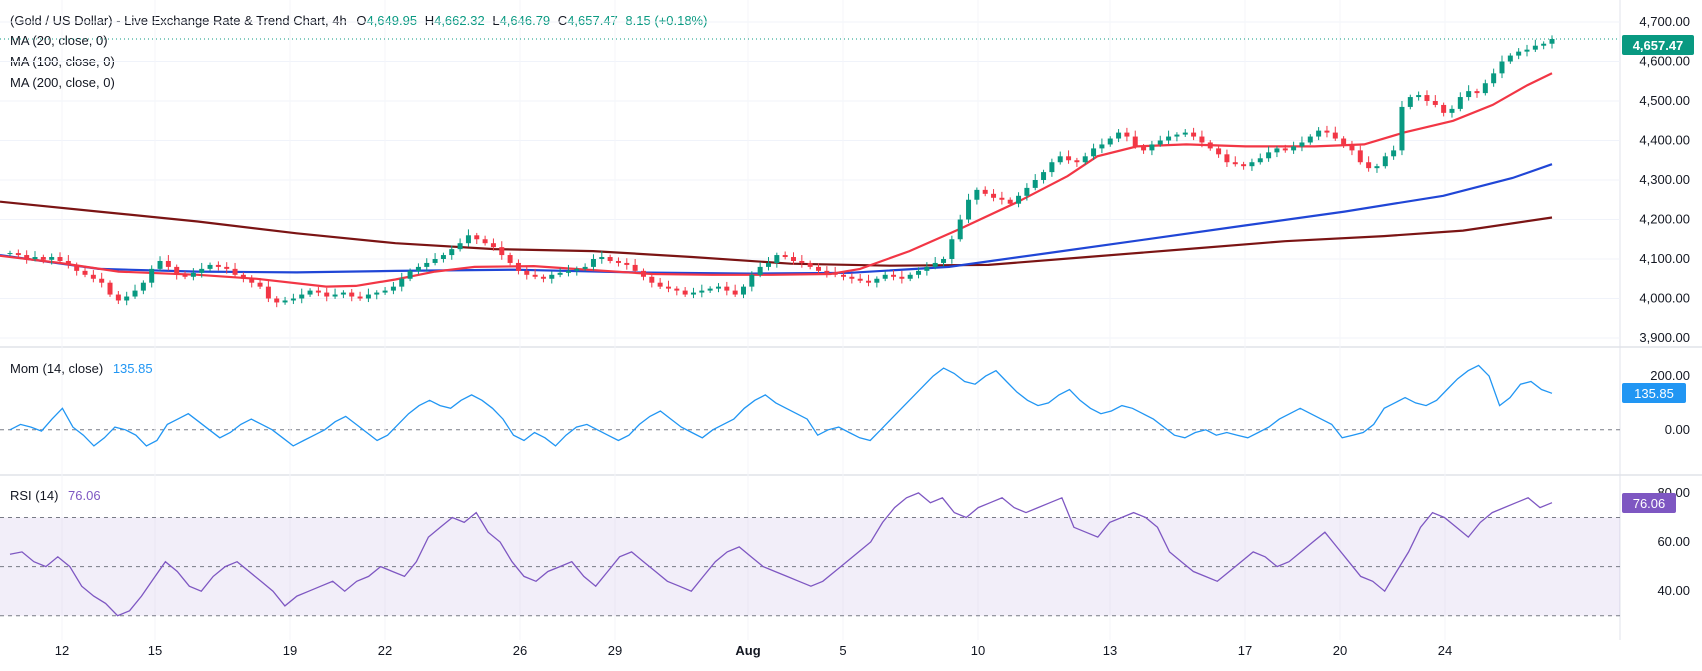 This screenshot has width=1702, height=671. Describe the element at coordinates (59, 40) in the screenshot. I see `ma20-legend: MA (20, close, 0)` at that location.